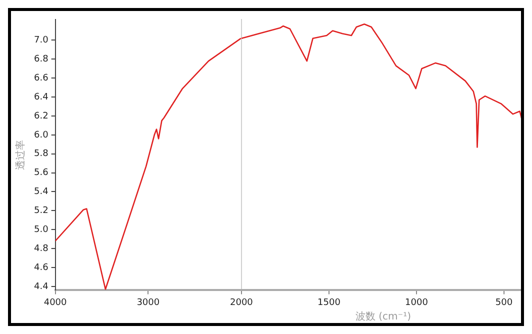  What do you see at coordinates (148, 303) in the screenshot?
I see `x-tick-label: 3000` at bounding box center [148, 303].